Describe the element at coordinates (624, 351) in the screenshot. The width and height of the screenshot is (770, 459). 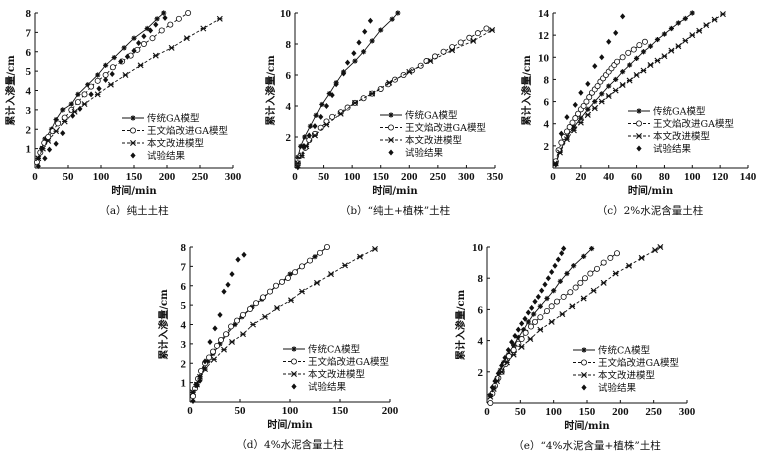
I see `legend-label: 传统CA模型` at that location.